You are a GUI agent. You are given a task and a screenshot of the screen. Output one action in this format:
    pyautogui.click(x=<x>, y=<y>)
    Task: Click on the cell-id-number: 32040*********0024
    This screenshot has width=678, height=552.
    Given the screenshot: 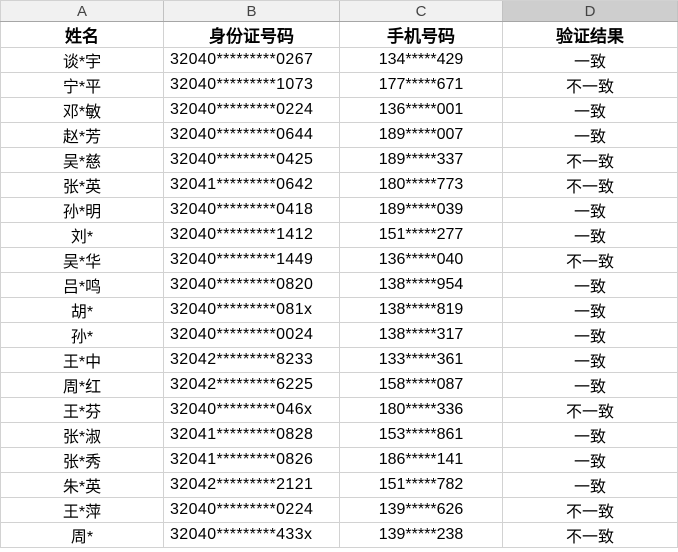 What is the action you would take?
    pyautogui.click(x=252, y=335)
    